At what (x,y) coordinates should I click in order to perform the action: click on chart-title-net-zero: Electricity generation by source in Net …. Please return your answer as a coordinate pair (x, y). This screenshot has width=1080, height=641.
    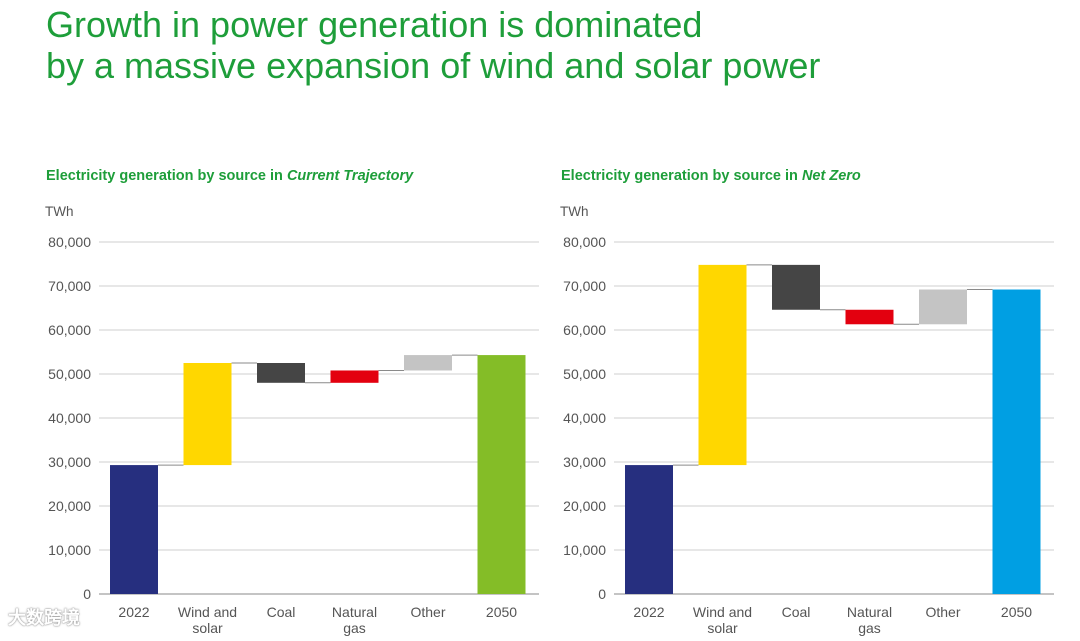
    Looking at the image, I should click on (711, 176).